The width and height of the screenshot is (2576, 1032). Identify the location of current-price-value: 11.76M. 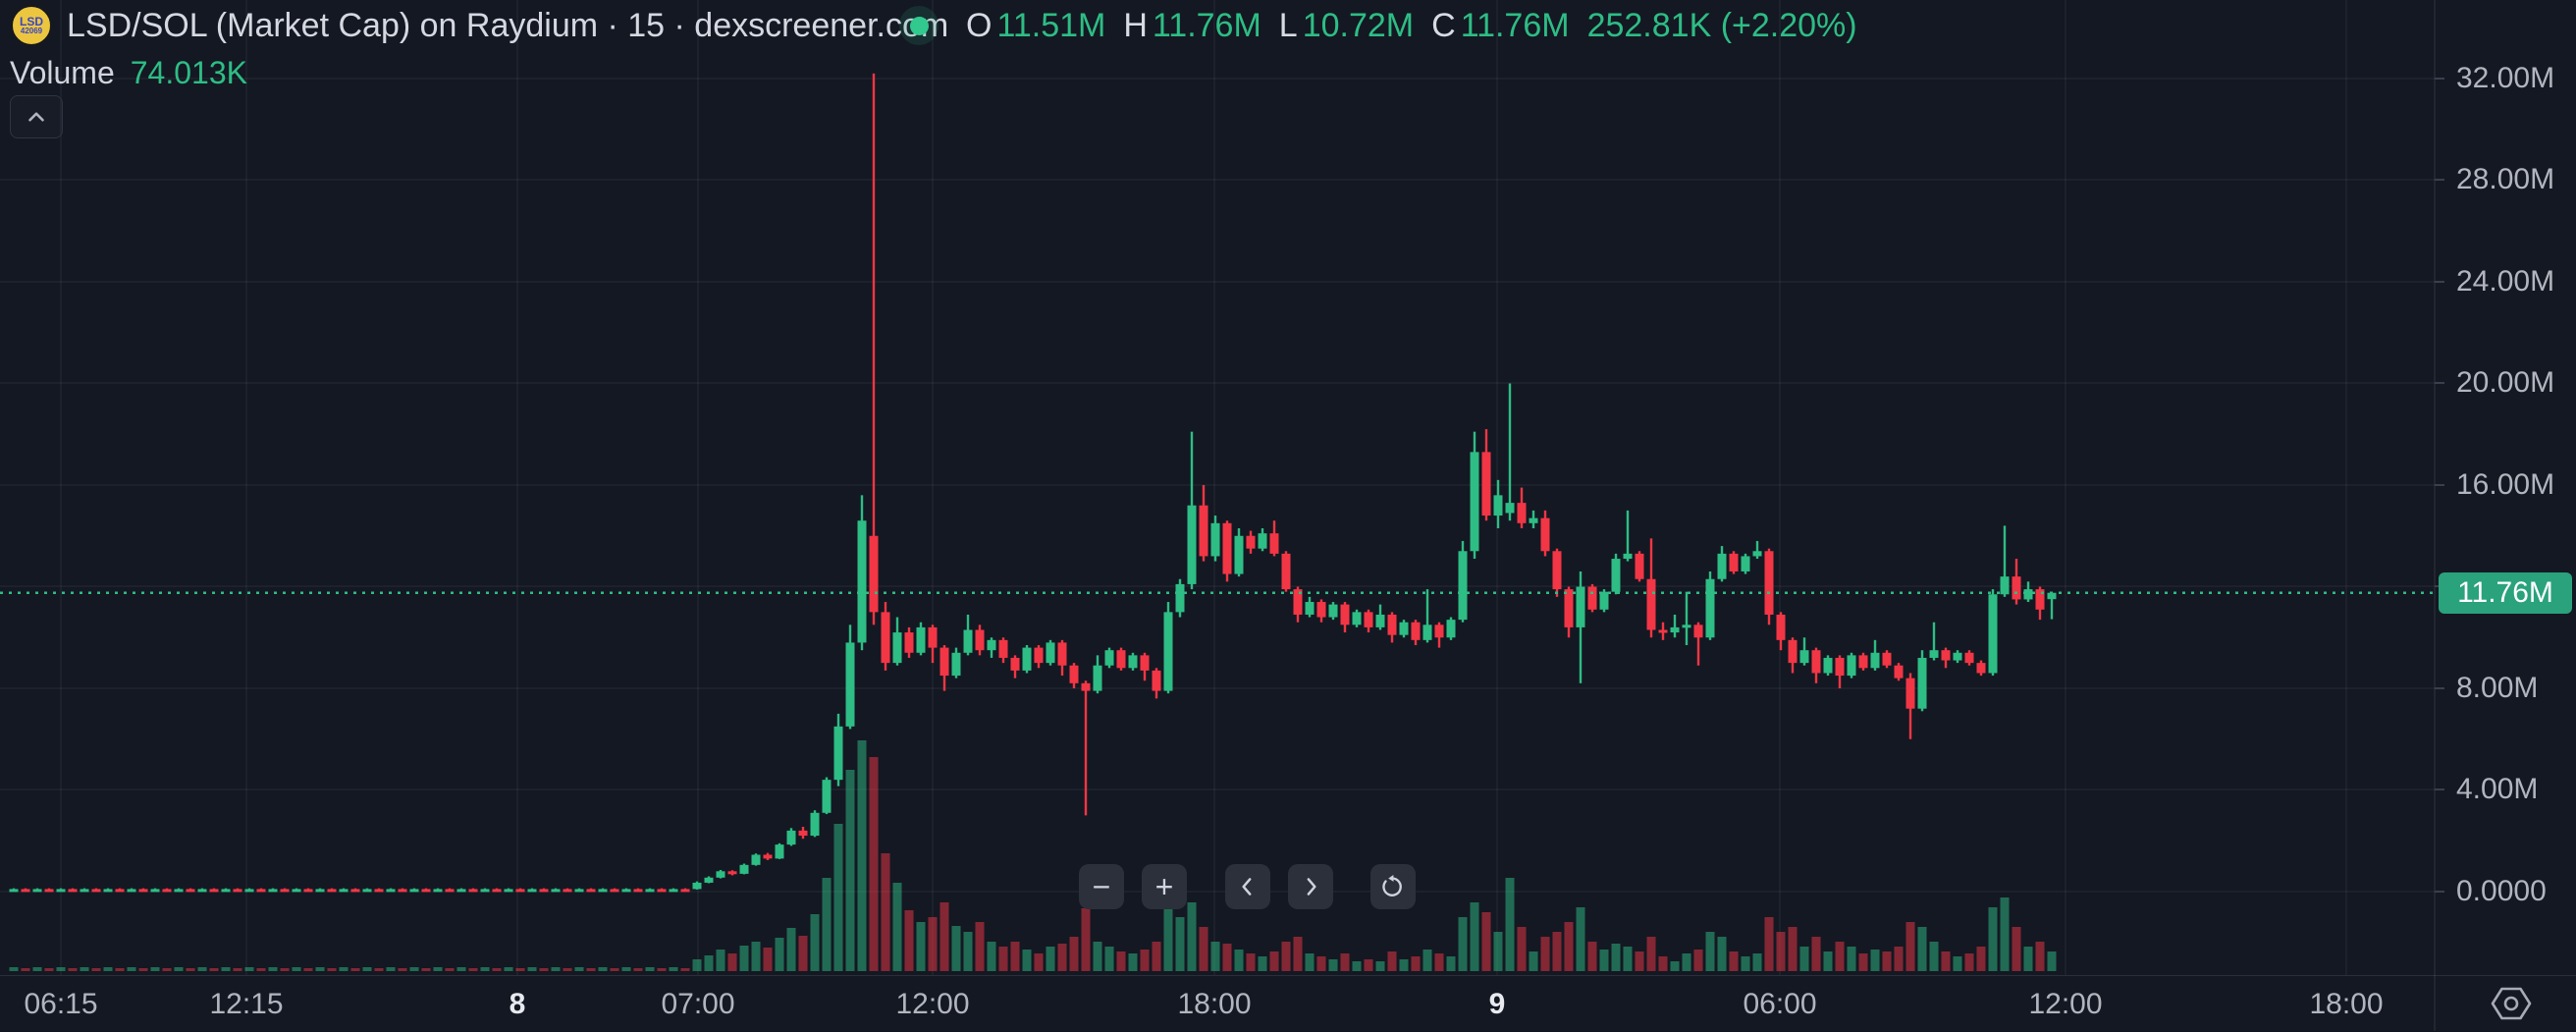
(2505, 593).